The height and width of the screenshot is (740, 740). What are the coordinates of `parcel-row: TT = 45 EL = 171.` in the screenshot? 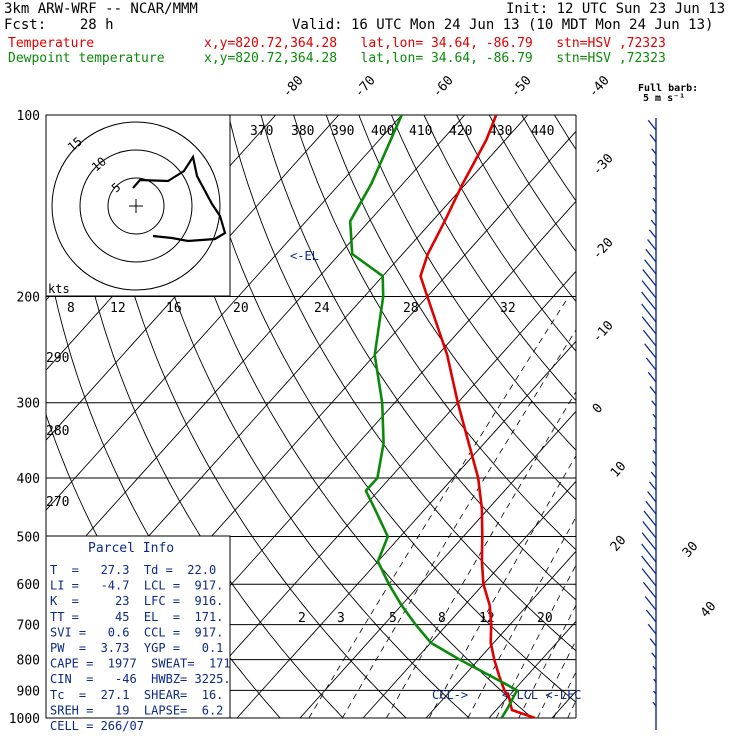 It's located at (136, 617).